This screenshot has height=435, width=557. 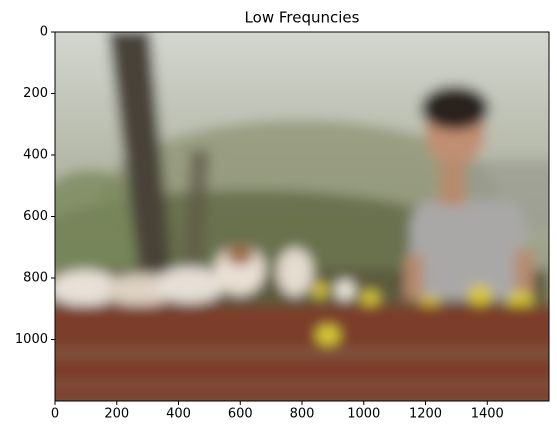 What do you see at coordinates (302, 18) in the screenshot?
I see `chart-title: Low Frequncies` at bounding box center [302, 18].